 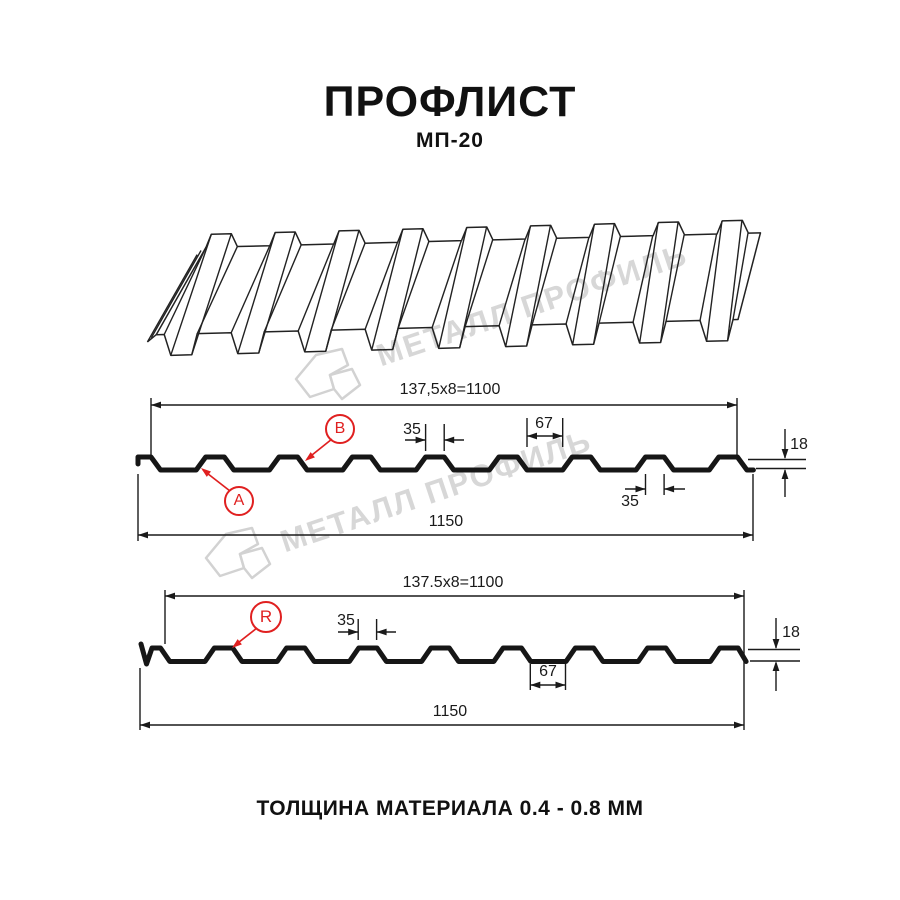 I want to click on dim-overall-1150-top: 1150, so click(x=446, y=521).